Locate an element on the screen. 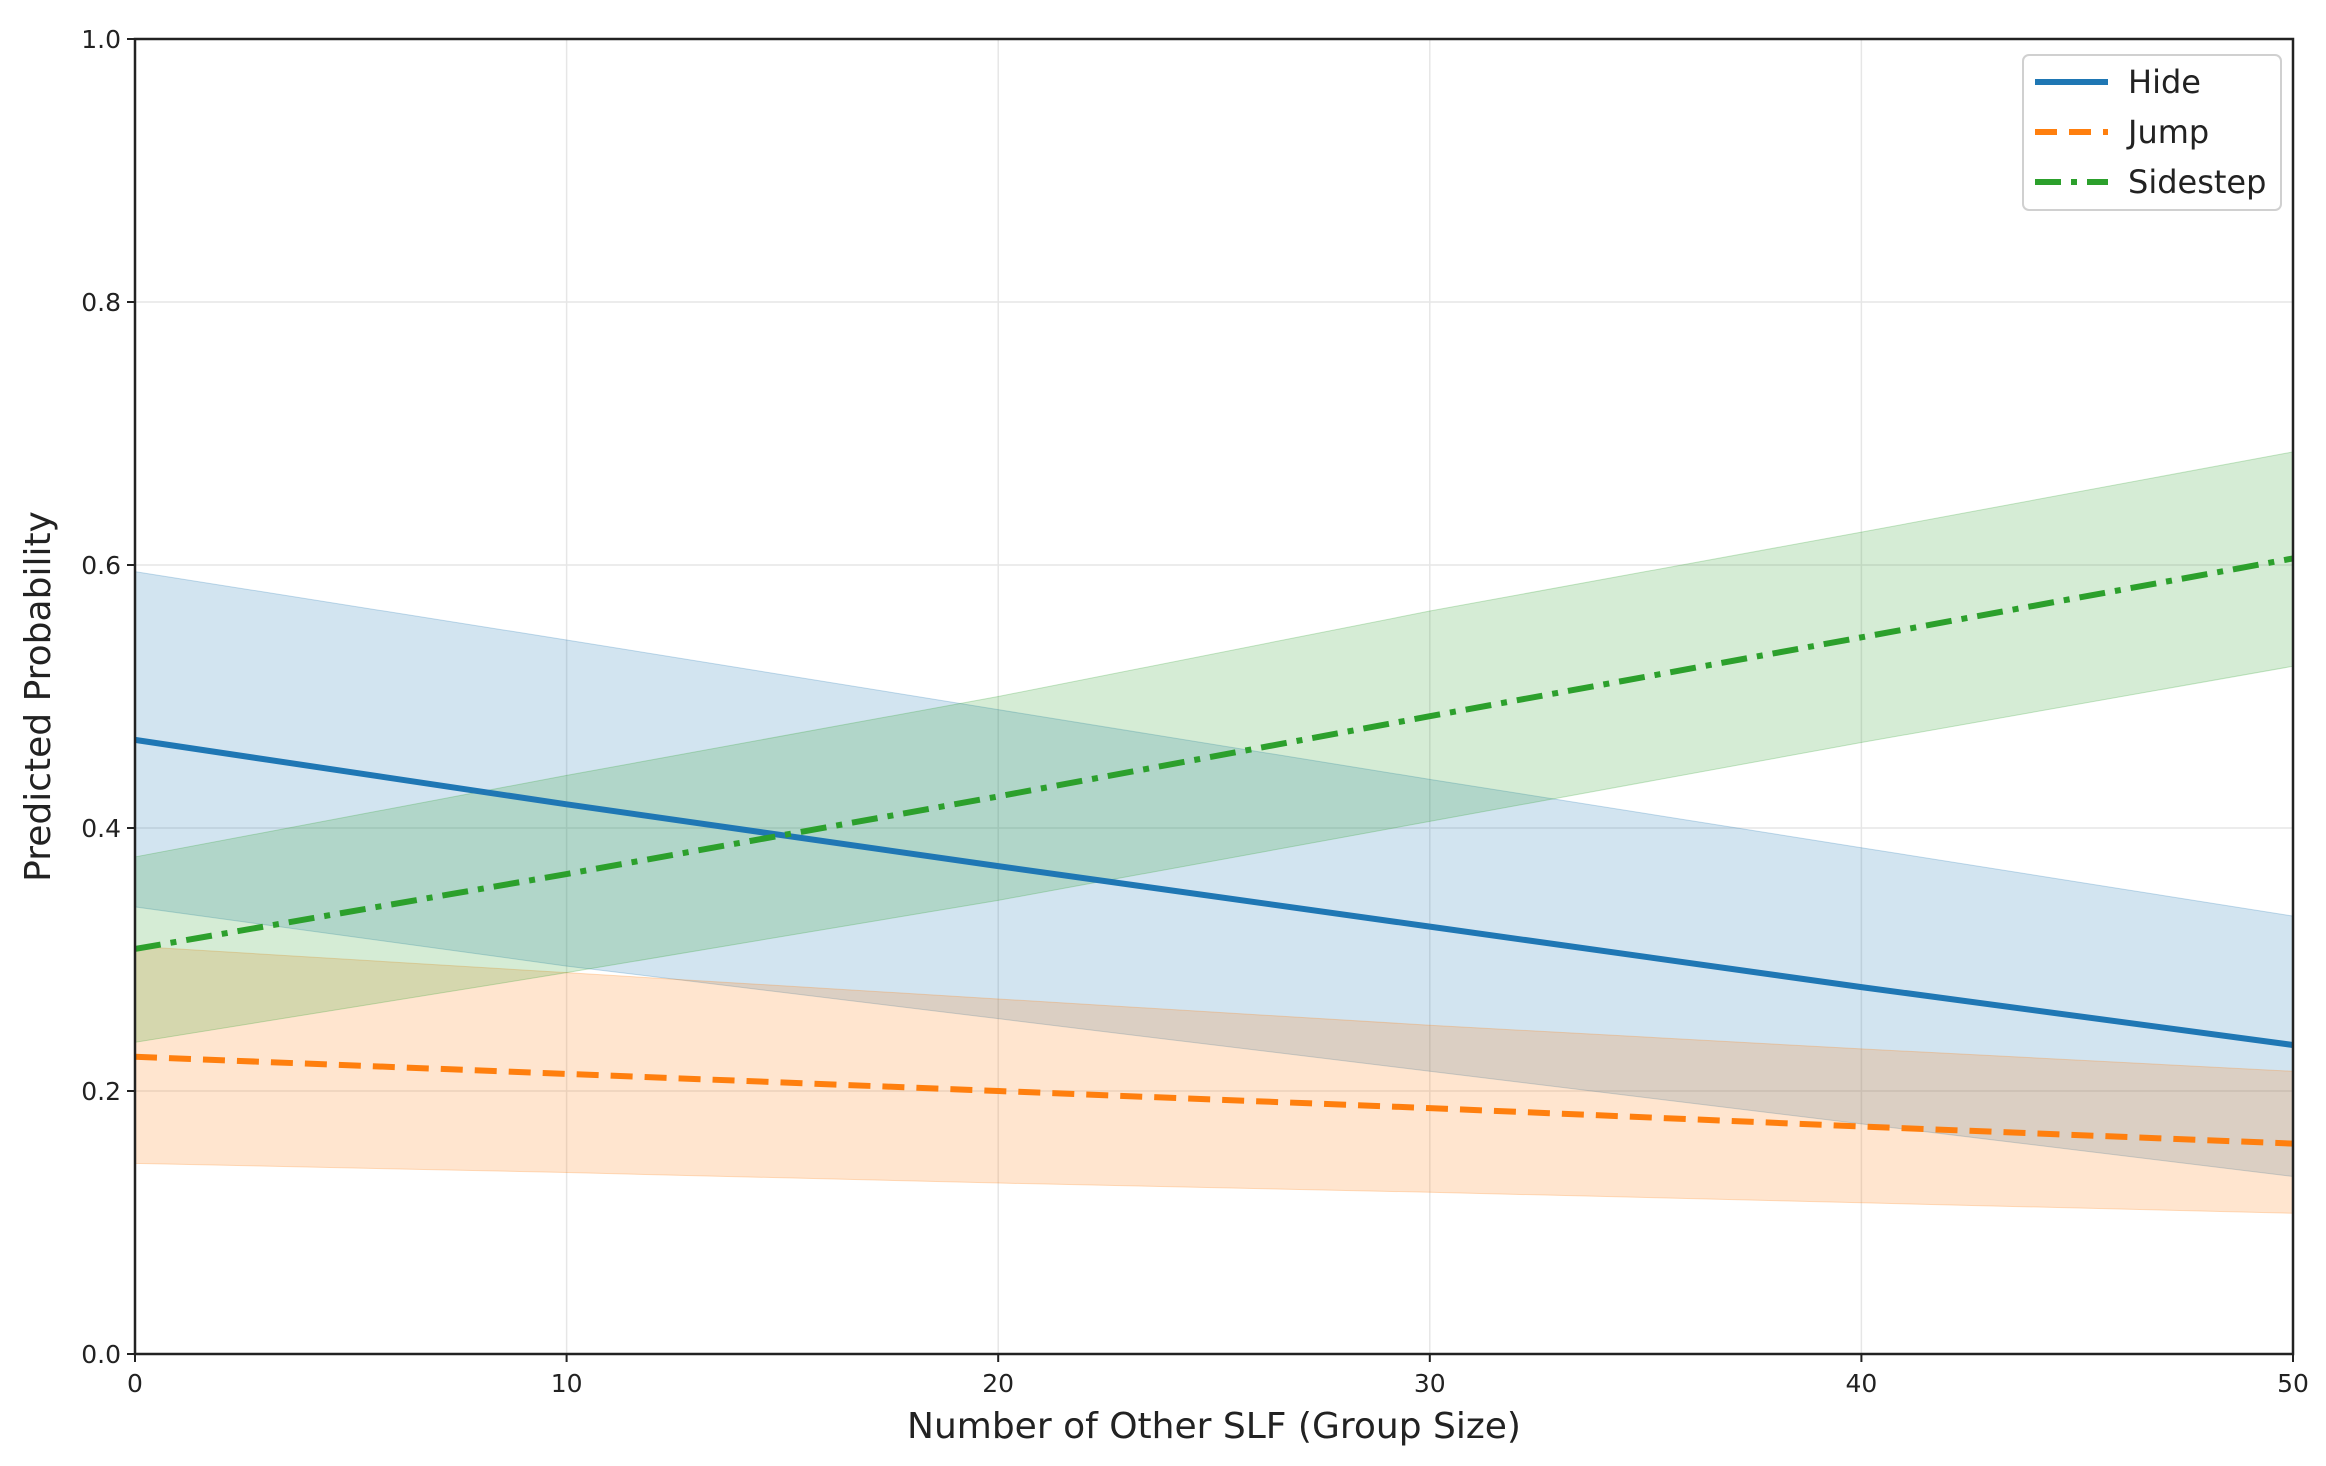  legend-label: Hide is located at coordinates (2164, 82).